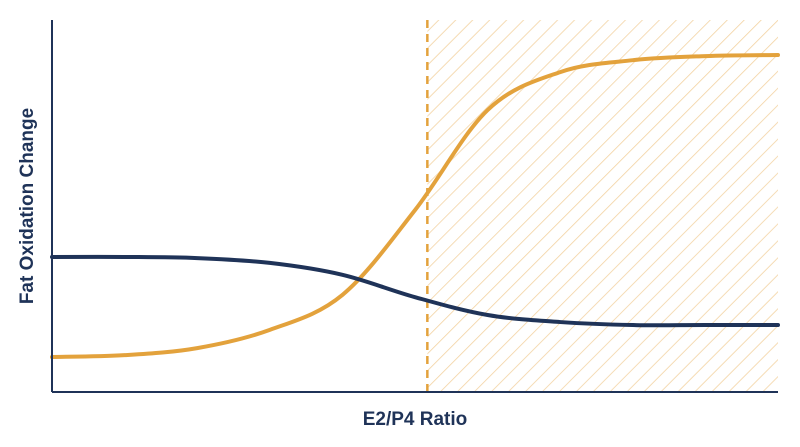 The image size is (800, 447). What do you see at coordinates (415, 419) in the screenshot?
I see `x-axis-label: E2/P4 Ratio` at bounding box center [415, 419].